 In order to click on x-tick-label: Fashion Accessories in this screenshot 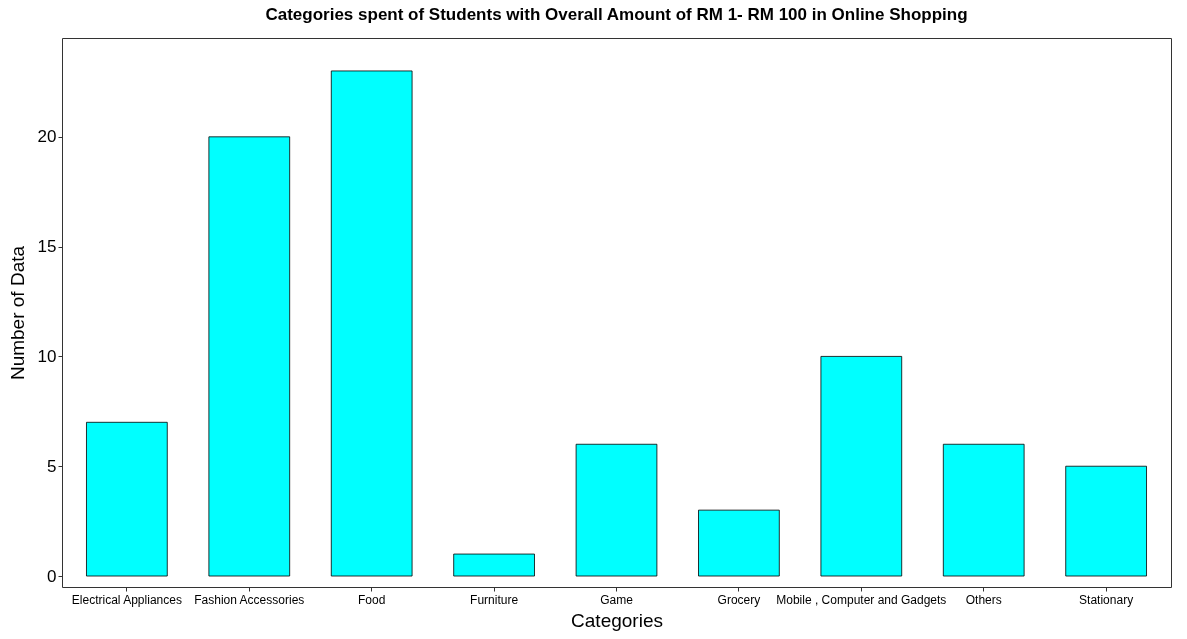, I will do `click(249, 599)`.